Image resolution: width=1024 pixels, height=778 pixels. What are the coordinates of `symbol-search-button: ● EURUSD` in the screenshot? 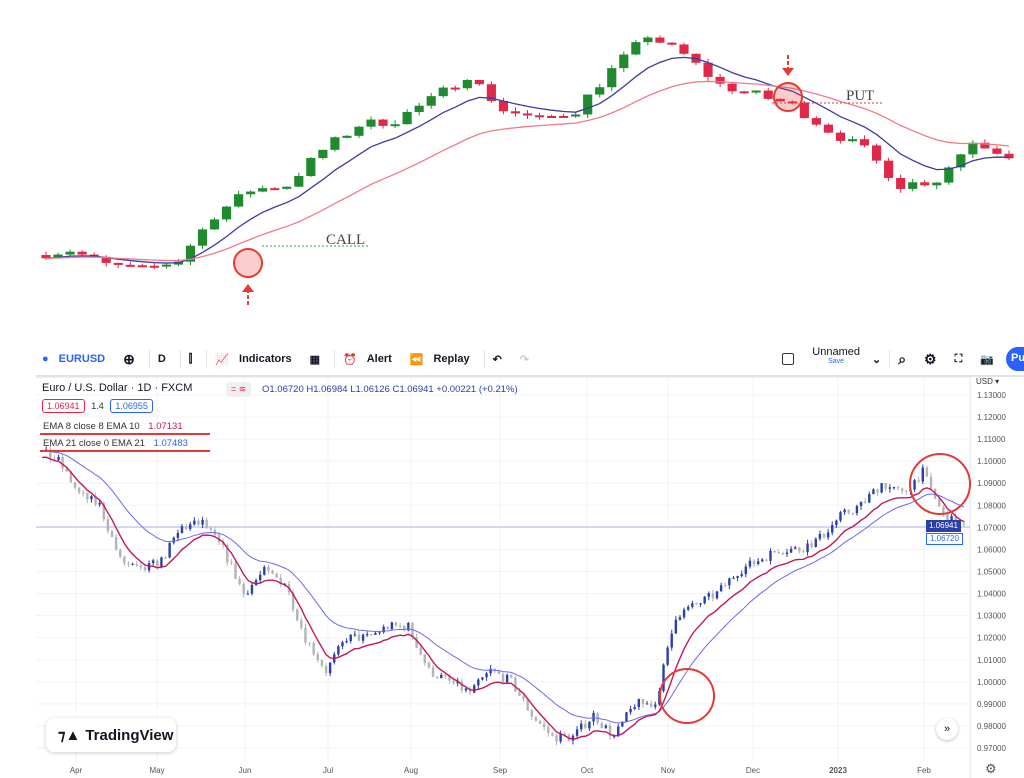 It's located at (76, 359).